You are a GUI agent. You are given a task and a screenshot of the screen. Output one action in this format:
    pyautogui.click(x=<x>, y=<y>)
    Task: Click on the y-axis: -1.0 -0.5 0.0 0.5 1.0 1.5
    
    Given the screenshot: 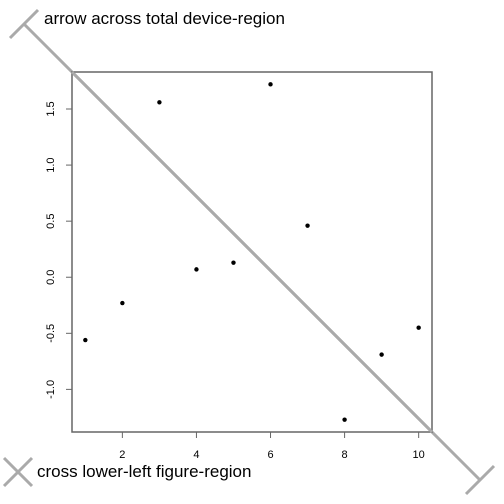 What is the action you would take?
    pyautogui.click(x=58, y=250)
    